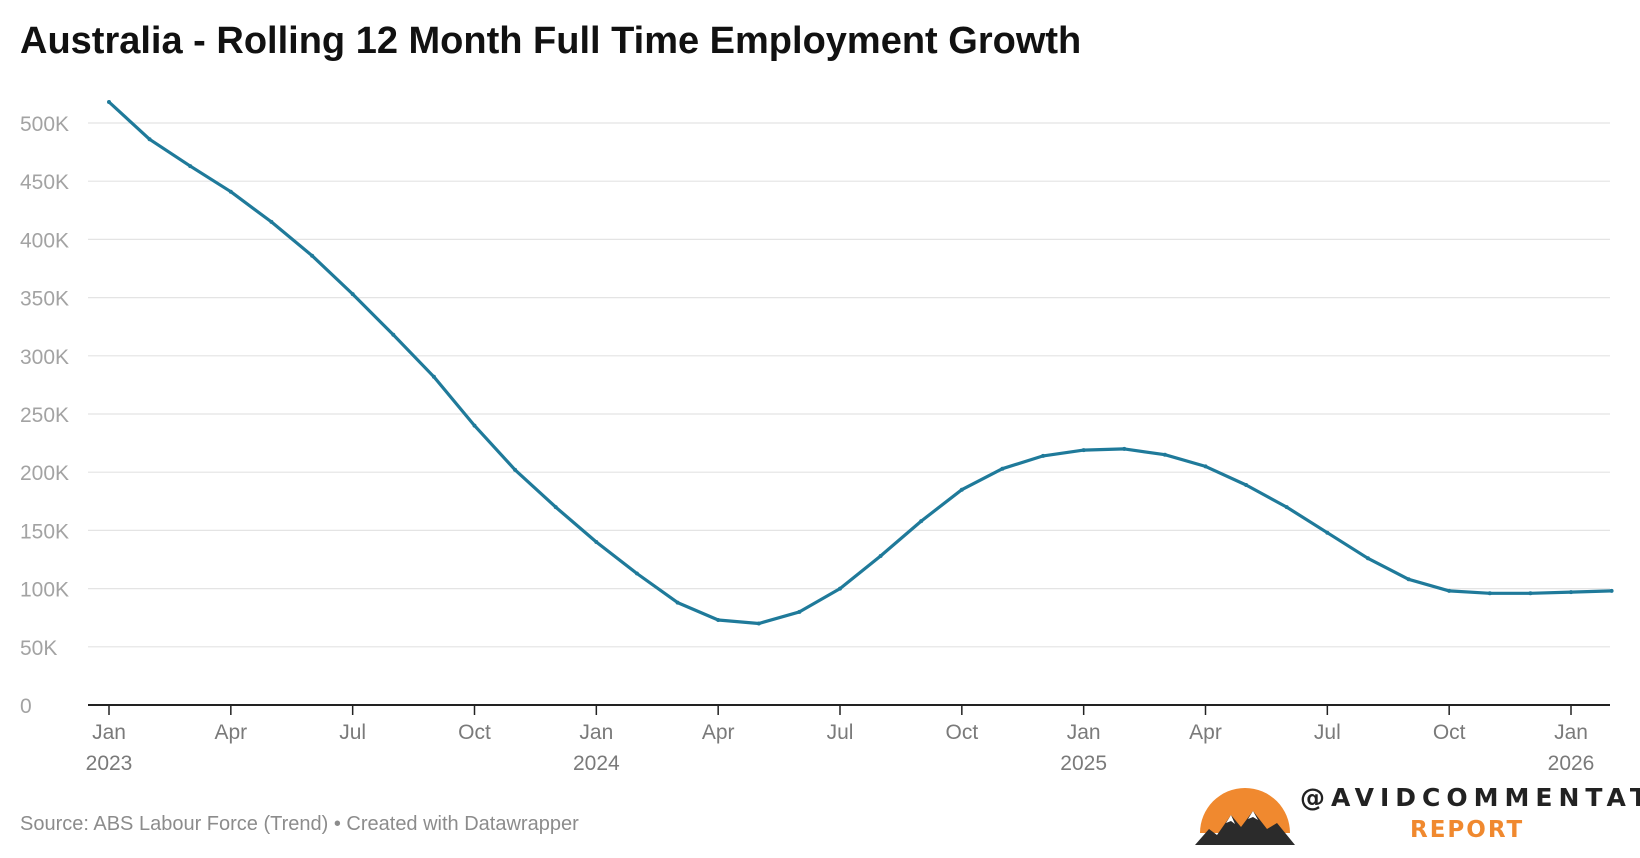 This screenshot has width=1640, height=858. I want to click on x-tick-year-label: 2025, so click(1083, 763).